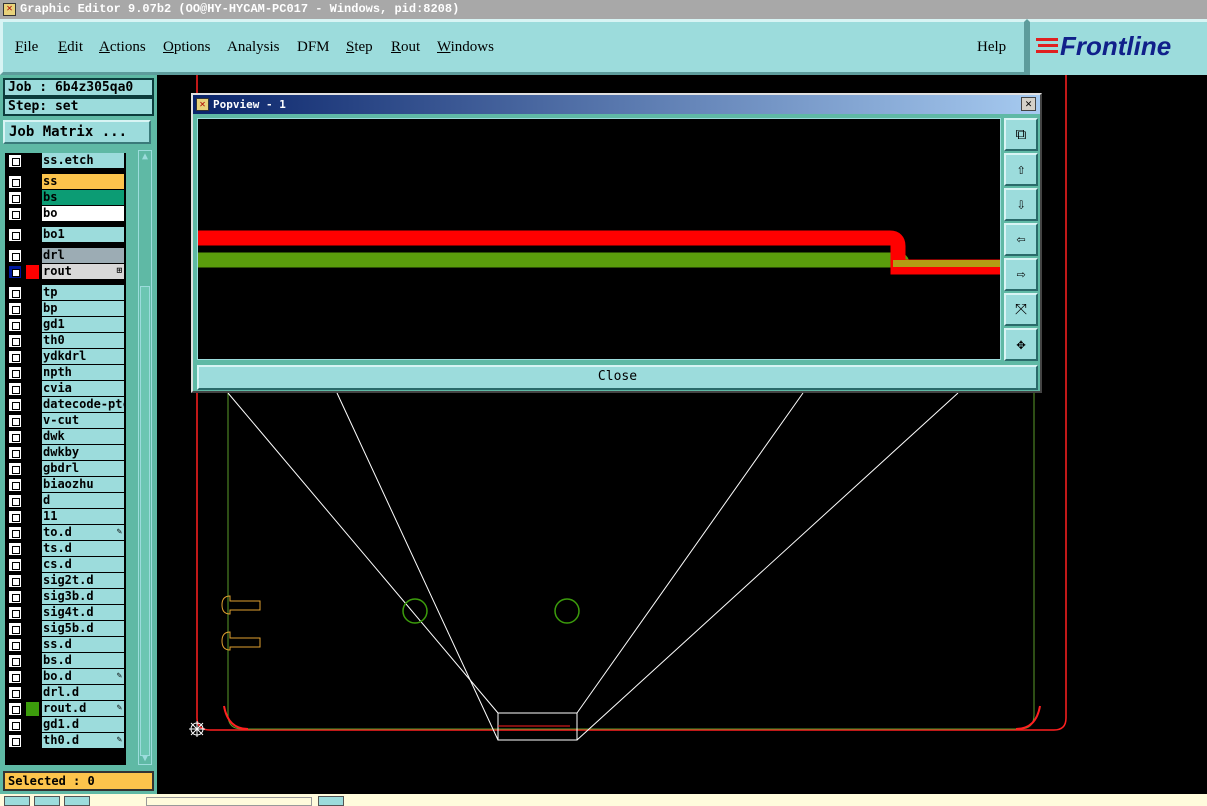 Image resolution: width=1207 pixels, height=806 pixels. Describe the element at coordinates (187, 47) in the screenshot. I see `menu-options: Options` at that location.